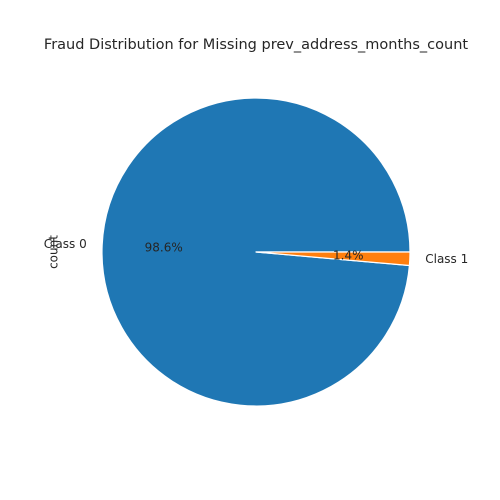 The width and height of the screenshot is (500, 500). I want to click on slice-label-class-1: Class 1, so click(446, 259).